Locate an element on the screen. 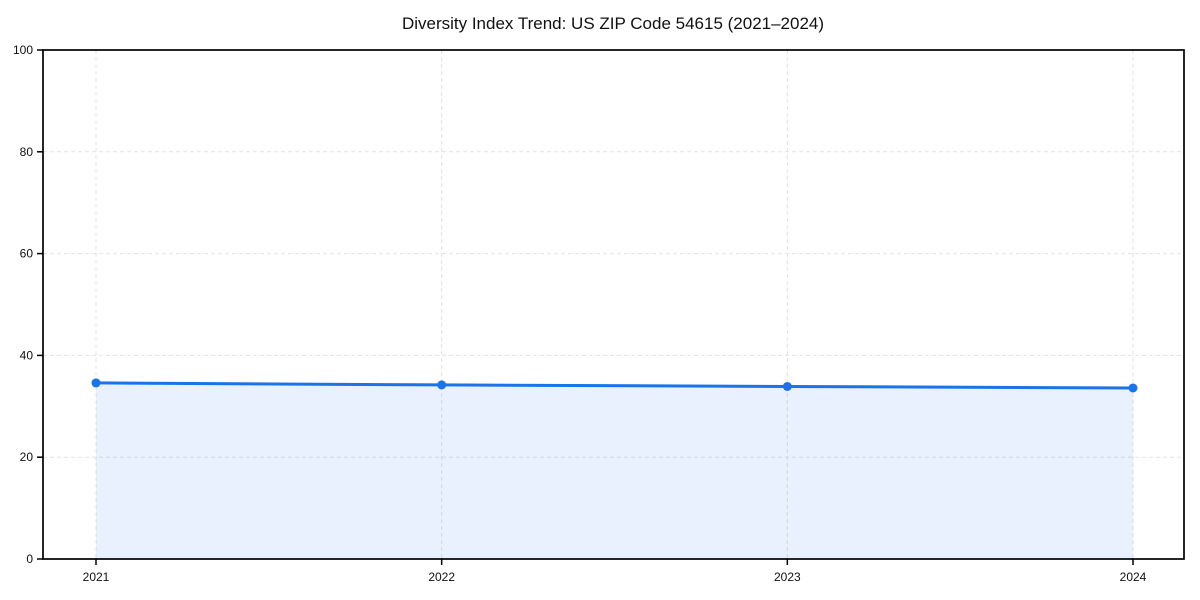 Image resolution: width=1200 pixels, height=600 pixels. data-point-2024 is located at coordinates (1133, 388).